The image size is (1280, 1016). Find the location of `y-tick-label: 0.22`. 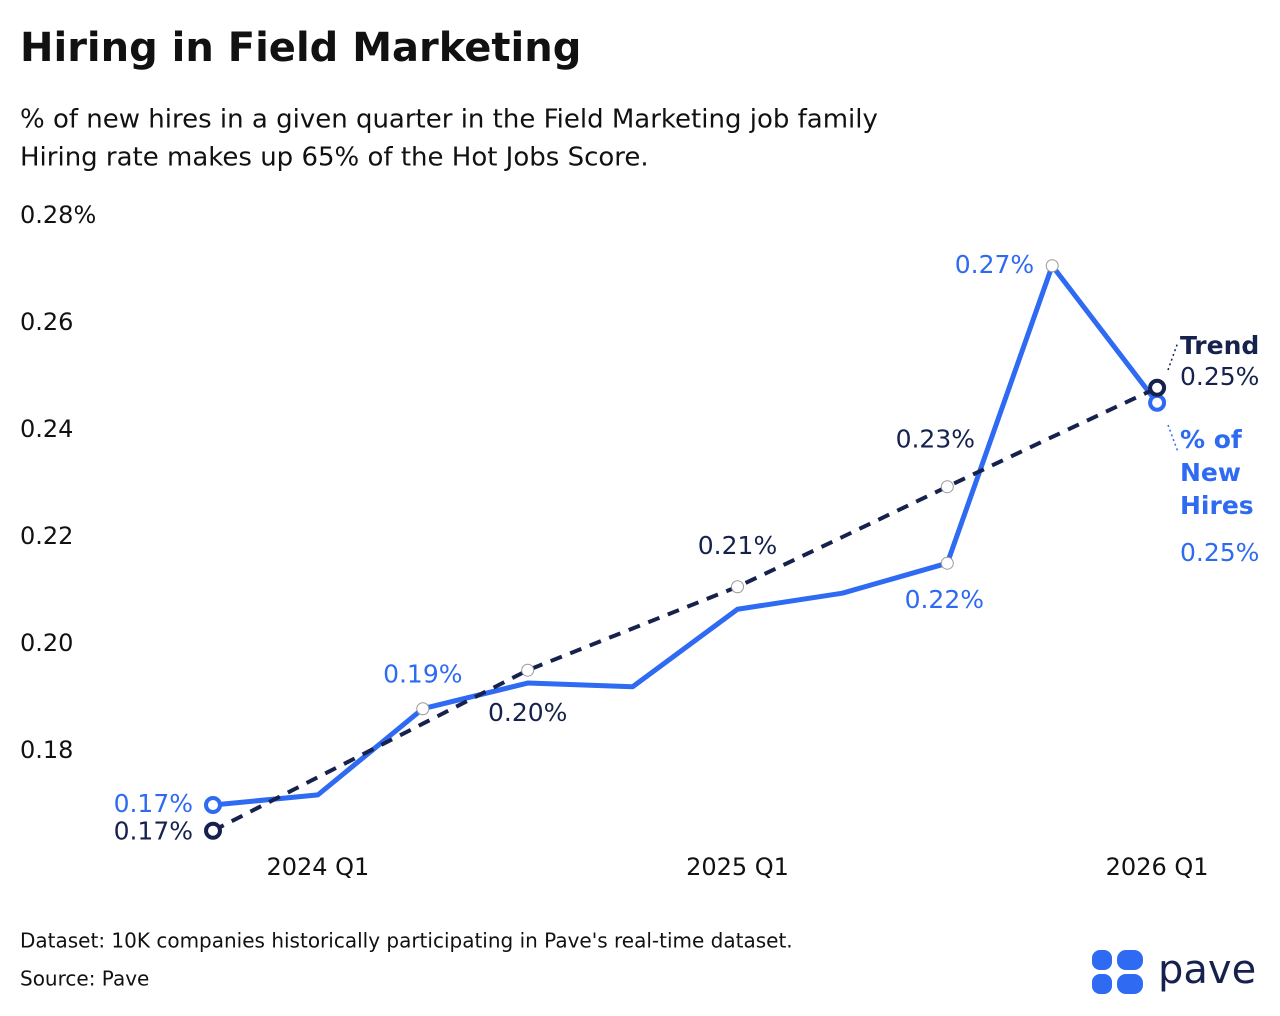

y-tick-label: 0.22 is located at coordinates (46, 536).